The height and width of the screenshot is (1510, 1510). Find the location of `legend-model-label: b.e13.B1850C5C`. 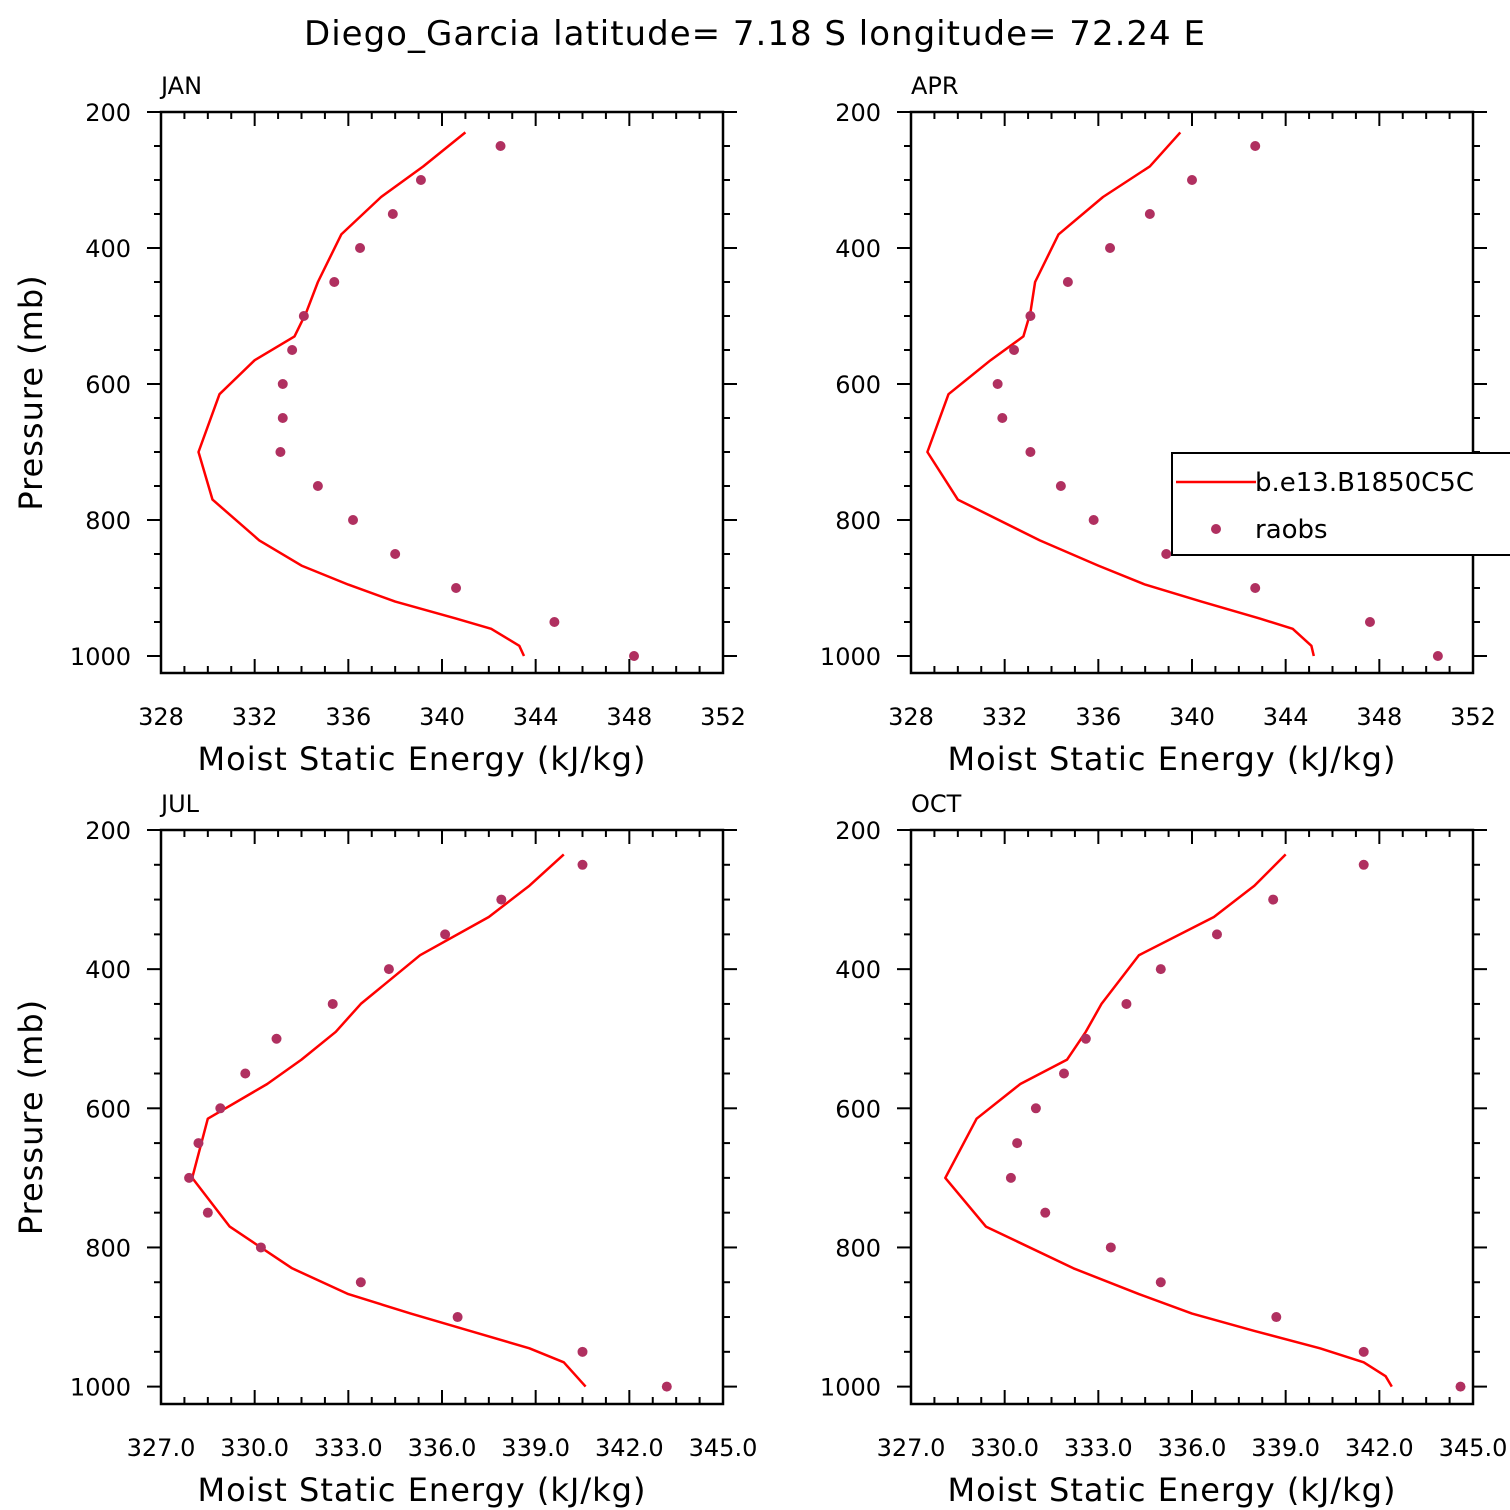

legend-model-label: b.e13.B1850C5C is located at coordinates (1364, 483).